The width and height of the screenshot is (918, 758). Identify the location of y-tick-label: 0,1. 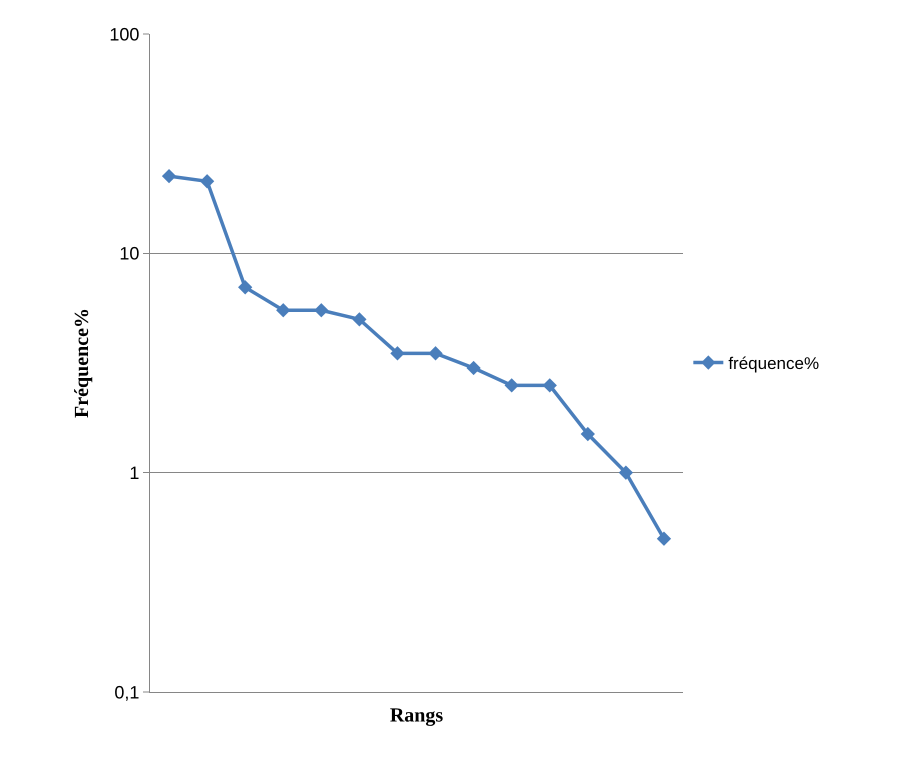
(127, 692).